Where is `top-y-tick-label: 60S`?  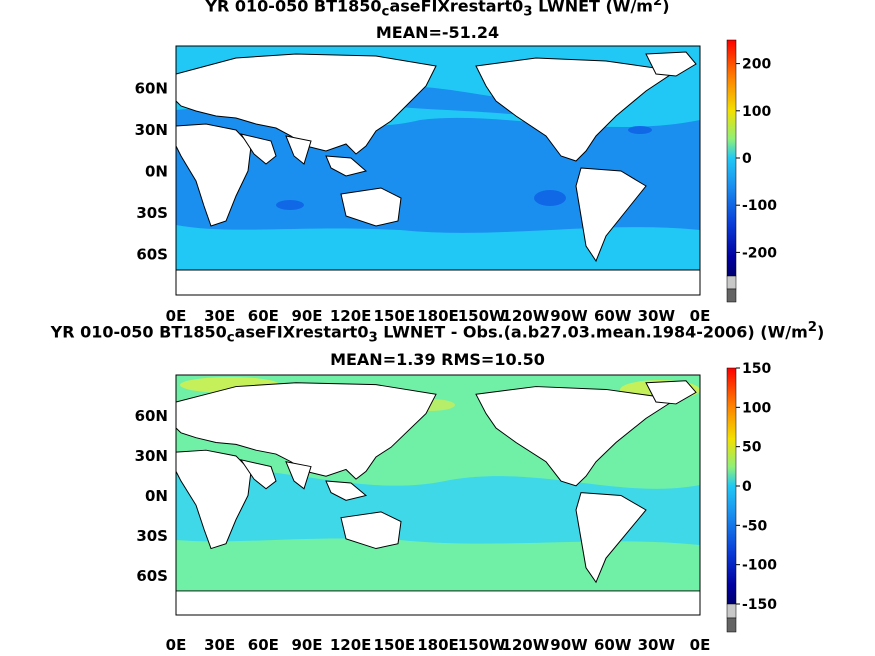
top-y-tick-label: 60S is located at coordinates (152, 255).